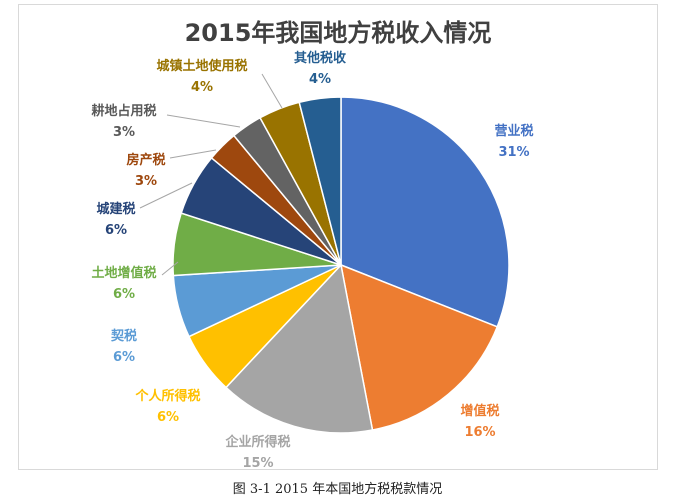  Describe the element at coordinates (145, 160) in the screenshot. I see `slice-category-label: 房产税` at that location.